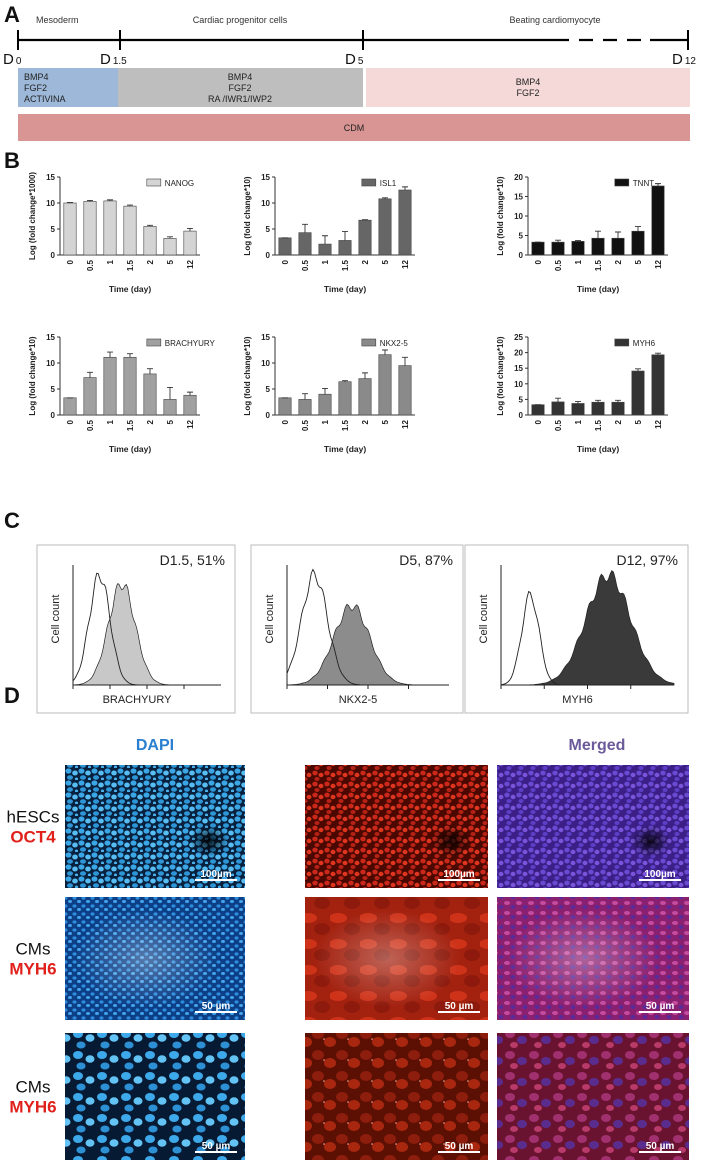 The height and width of the screenshot is (1171, 709). What do you see at coordinates (192, 560) in the screenshot?
I see `annotation: D1.5, 51%` at bounding box center [192, 560].